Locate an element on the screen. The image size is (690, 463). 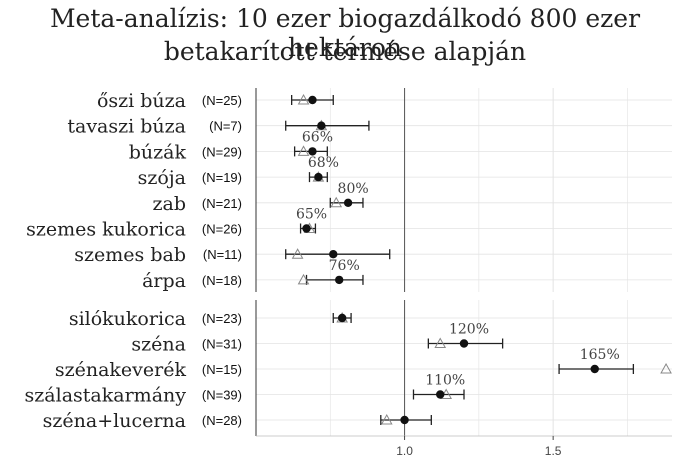
sample-size-label: (N=23) is located at coordinates (222, 318).